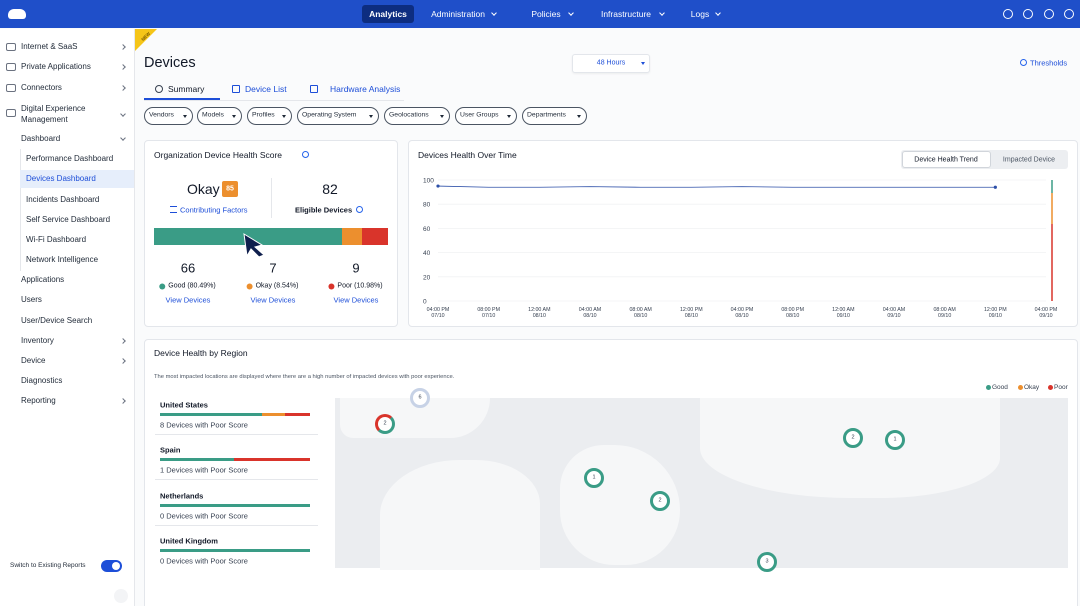 Image resolution: width=1080 pixels, height=606 pixels. What do you see at coordinates (68, 219) in the screenshot?
I see `sidebar-item: Self Service Dashboard` at bounding box center [68, 219].